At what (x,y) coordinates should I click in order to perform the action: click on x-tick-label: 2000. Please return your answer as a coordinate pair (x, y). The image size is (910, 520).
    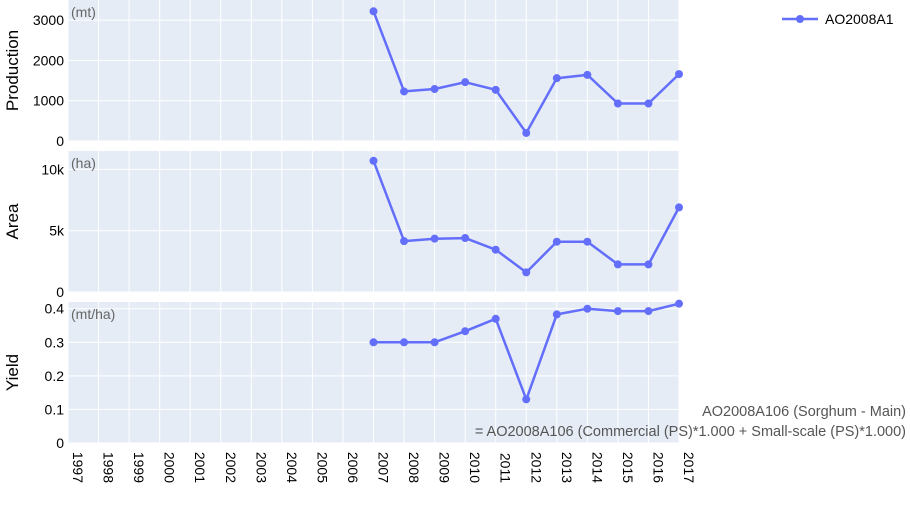
    Looking at the image, I should click on (170, 467).